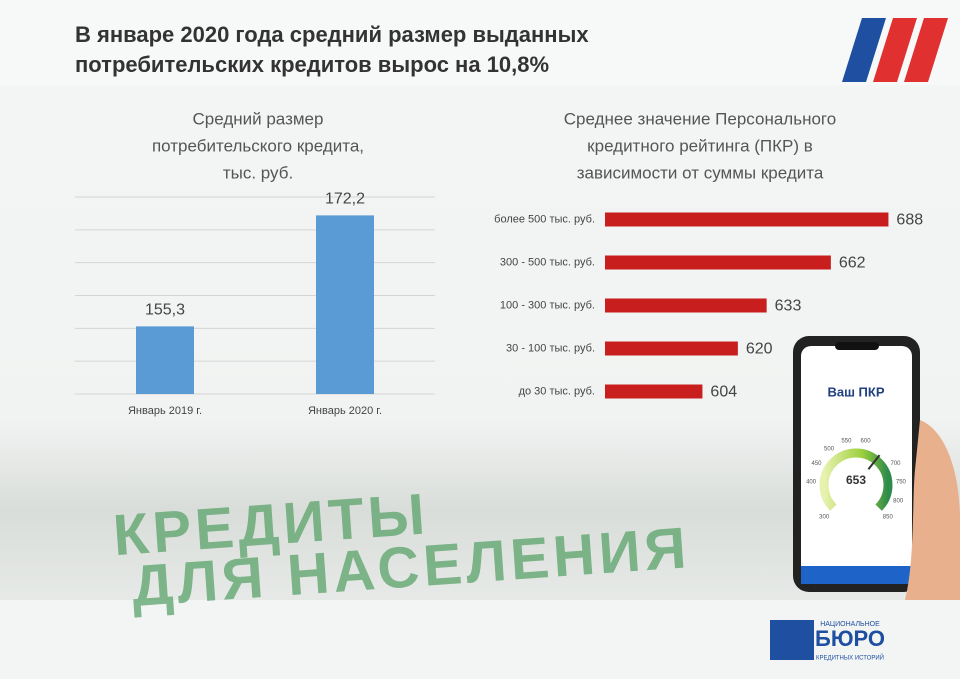 The image size is (960, 679). Describe the element at coordinates (850, 624) in the screenshot. I see `logo-text: НАЦИОНАЛЬНОЕ` at that location.